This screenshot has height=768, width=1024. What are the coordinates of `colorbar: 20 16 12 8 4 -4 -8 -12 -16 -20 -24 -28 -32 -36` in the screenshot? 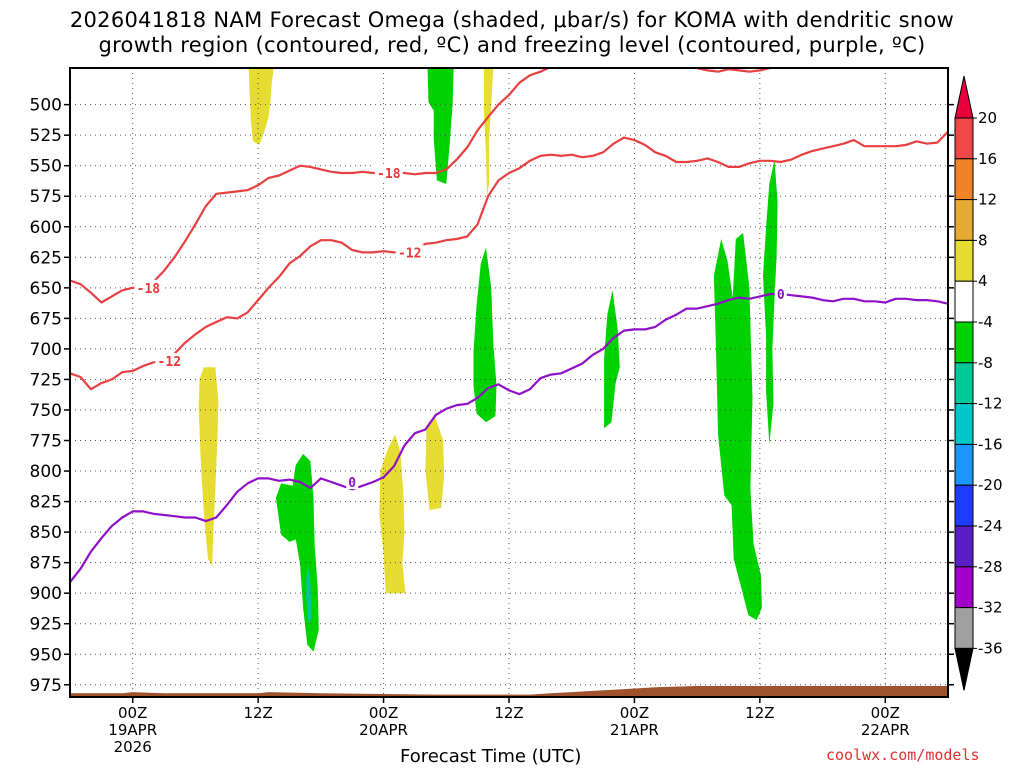 It's located at (978, 383).